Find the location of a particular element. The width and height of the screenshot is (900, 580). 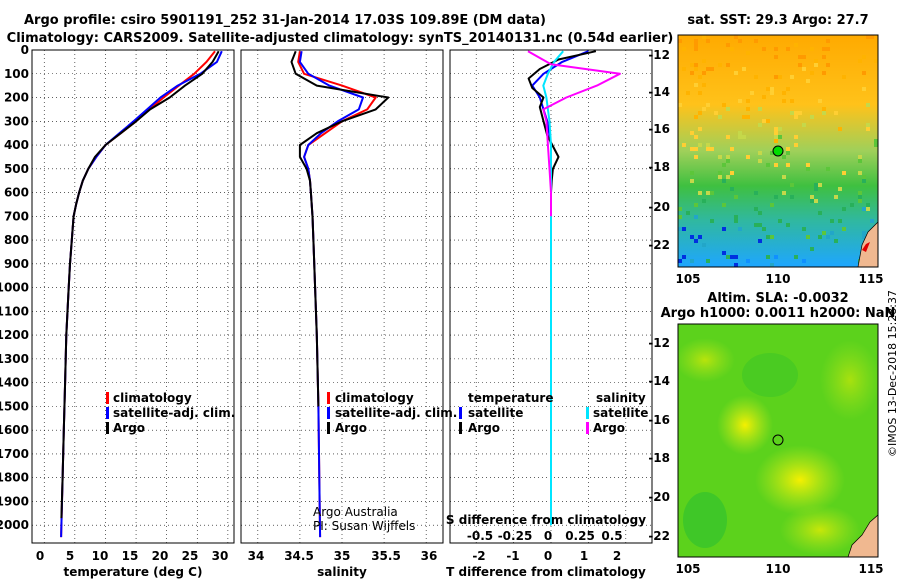

depth-tick-label: 1500 is located at coordinates (14, 406).